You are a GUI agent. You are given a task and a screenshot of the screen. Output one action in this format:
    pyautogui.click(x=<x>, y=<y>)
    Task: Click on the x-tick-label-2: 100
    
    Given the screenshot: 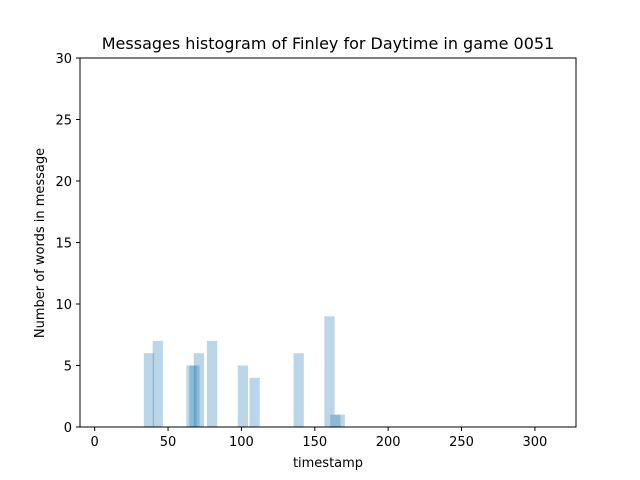 What is the action you would take?
    pyautogui.click(x=241, y=442)
    